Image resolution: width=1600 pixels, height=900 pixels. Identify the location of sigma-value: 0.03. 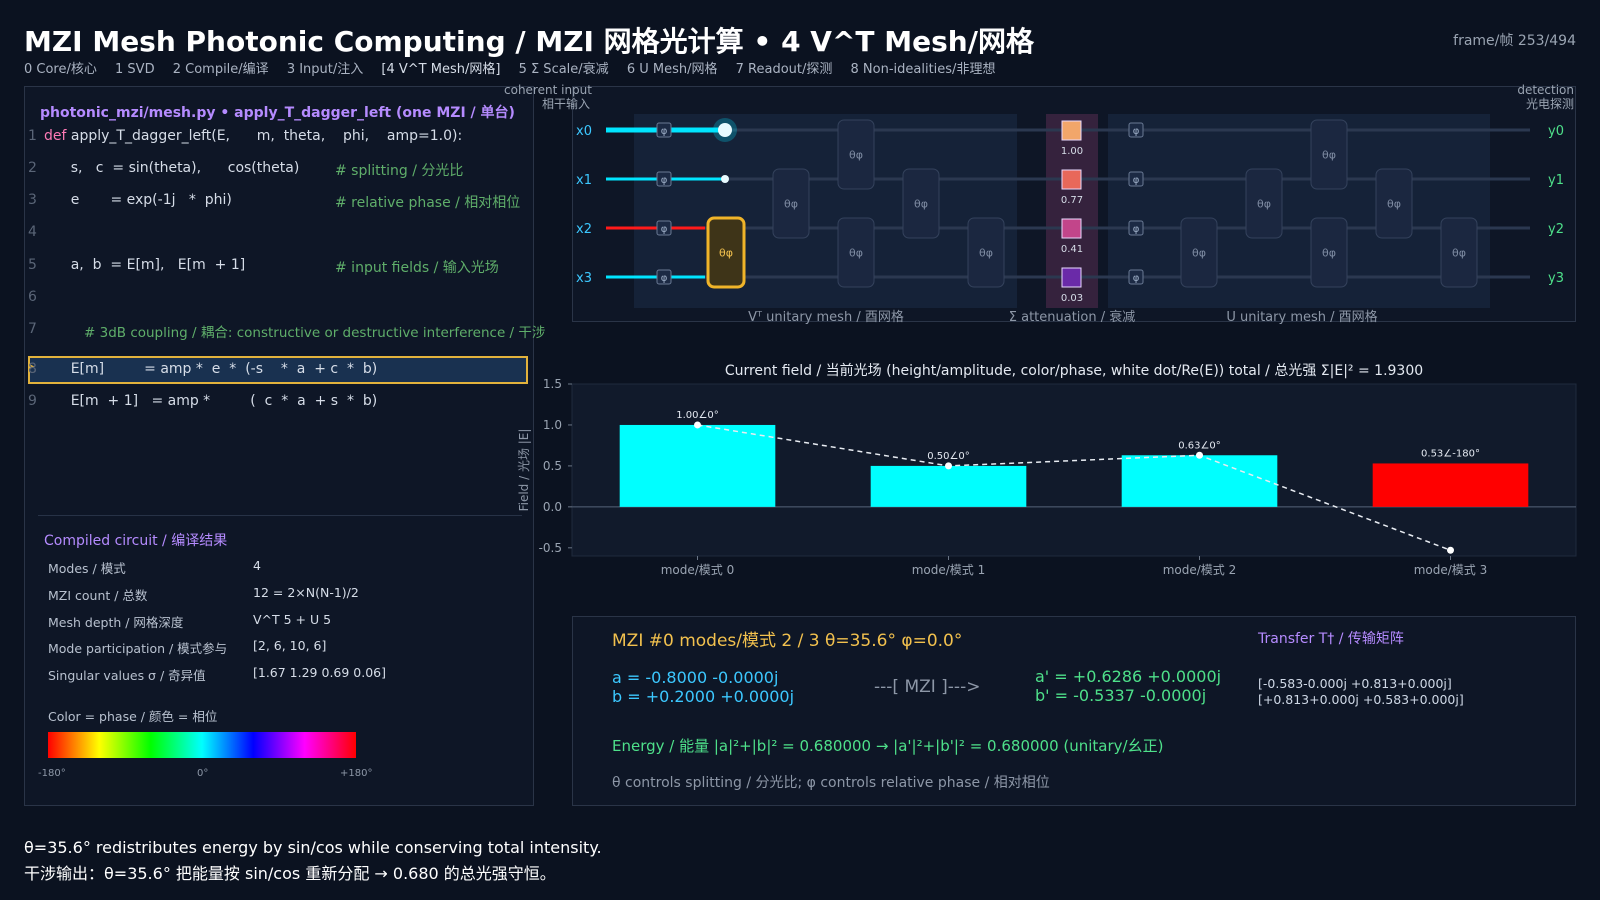
(1072, 298).